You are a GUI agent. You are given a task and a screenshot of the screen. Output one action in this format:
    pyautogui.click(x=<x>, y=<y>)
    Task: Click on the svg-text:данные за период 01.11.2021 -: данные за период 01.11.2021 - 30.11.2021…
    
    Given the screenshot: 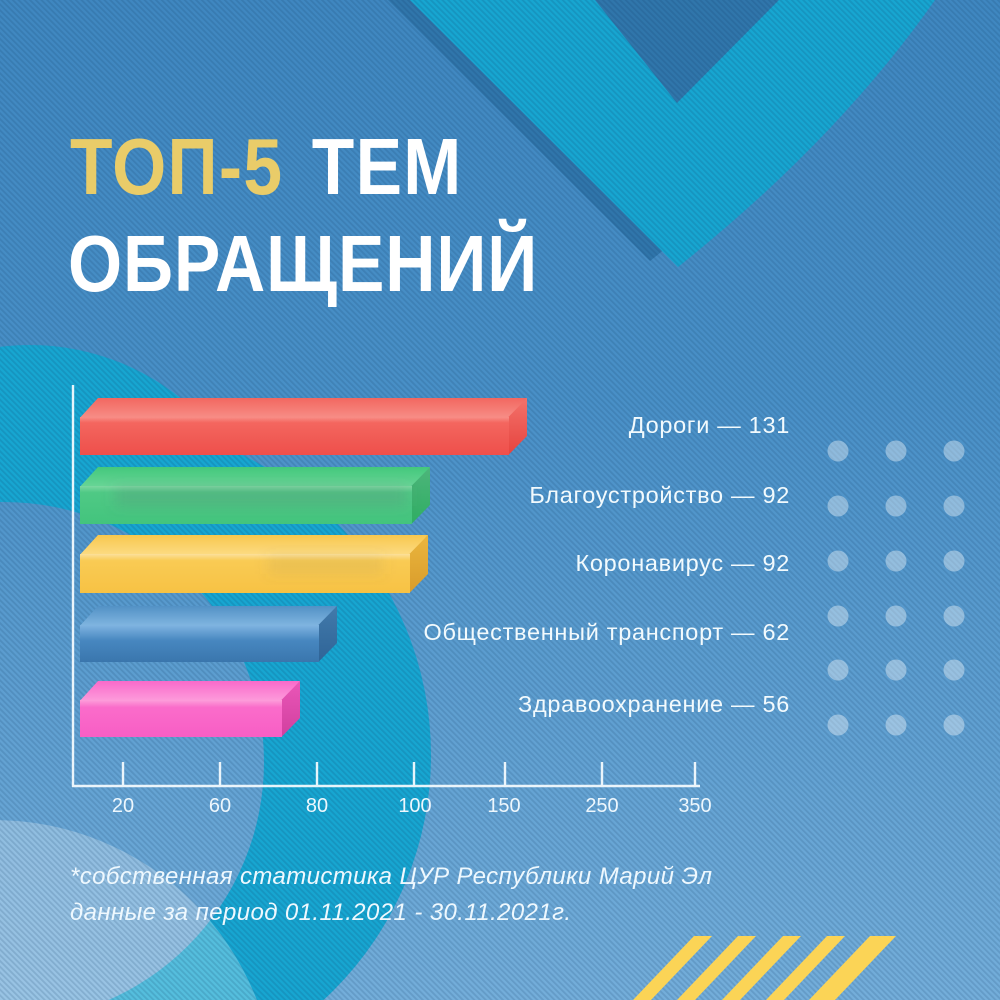 What is the action you would take?
    pyautogui.click(x=320, y=912)
    